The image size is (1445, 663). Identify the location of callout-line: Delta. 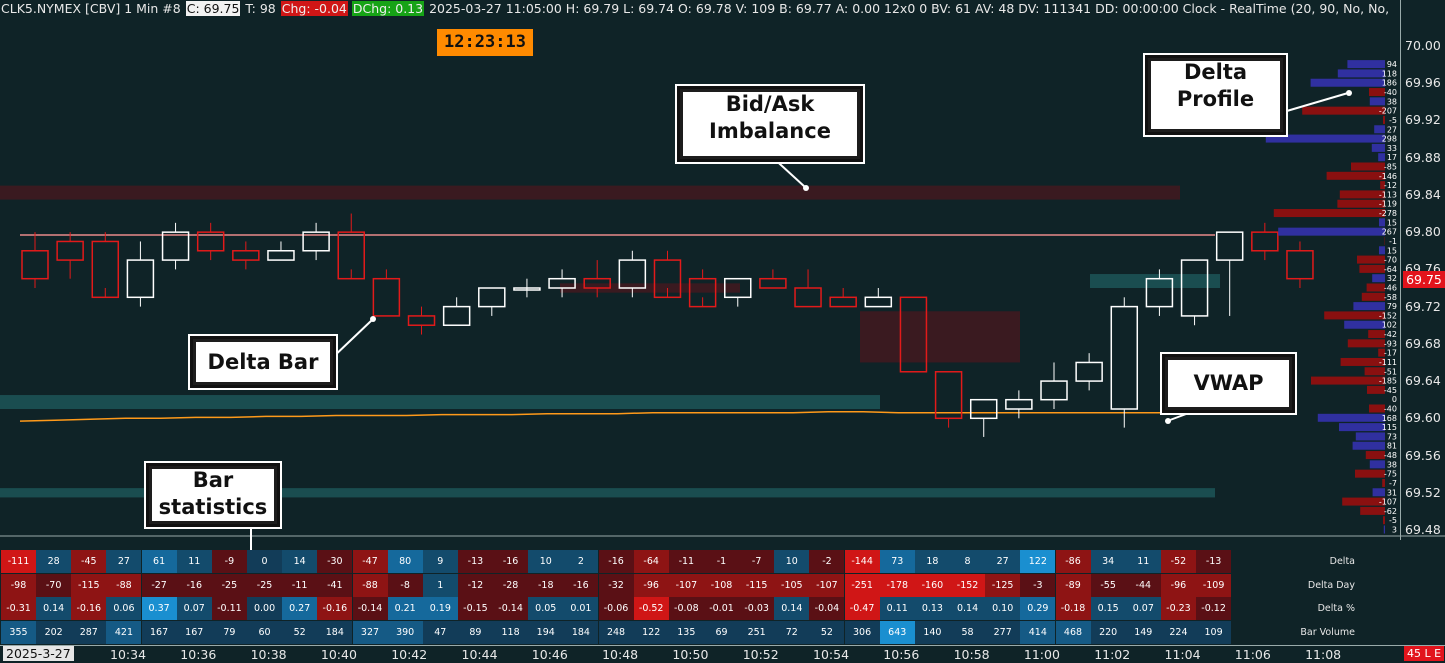
(1215, 72).